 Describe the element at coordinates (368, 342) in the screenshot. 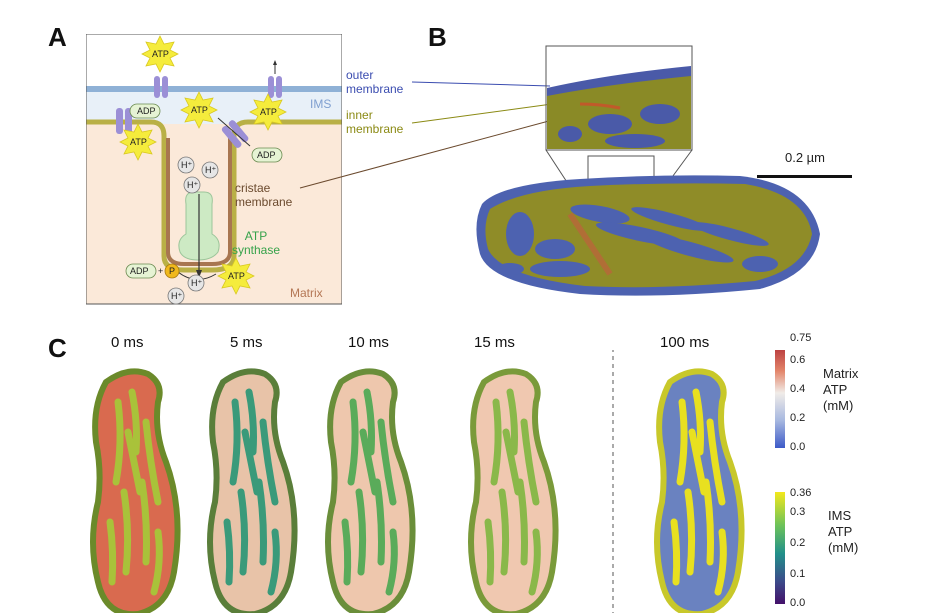

I see `time-label-2: 10 ms` at that location.